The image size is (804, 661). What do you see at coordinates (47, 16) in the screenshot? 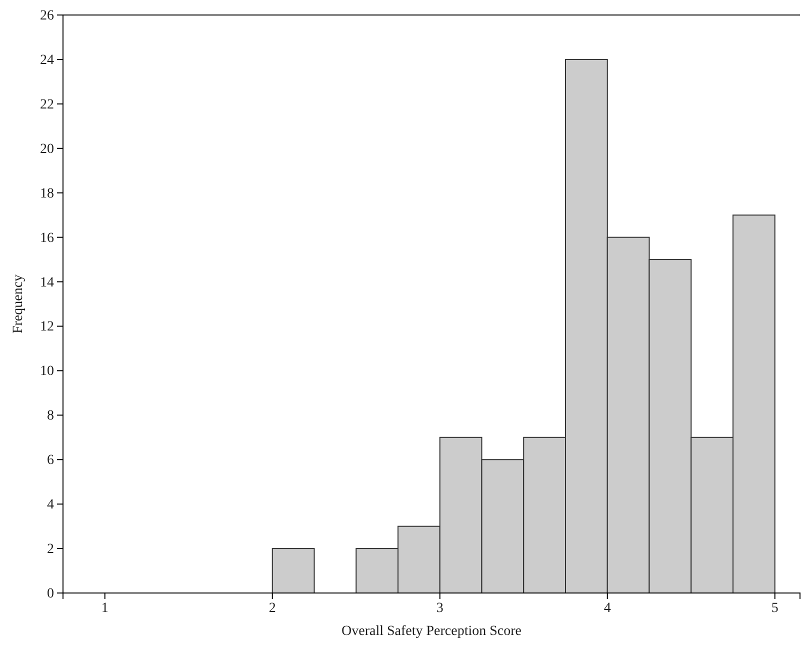
I see `y-tick-label: 26` at bounding box center [47, 16].